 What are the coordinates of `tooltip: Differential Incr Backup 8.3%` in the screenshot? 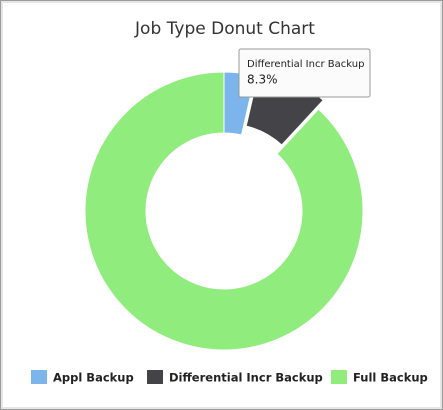 It's located at (304, 73).